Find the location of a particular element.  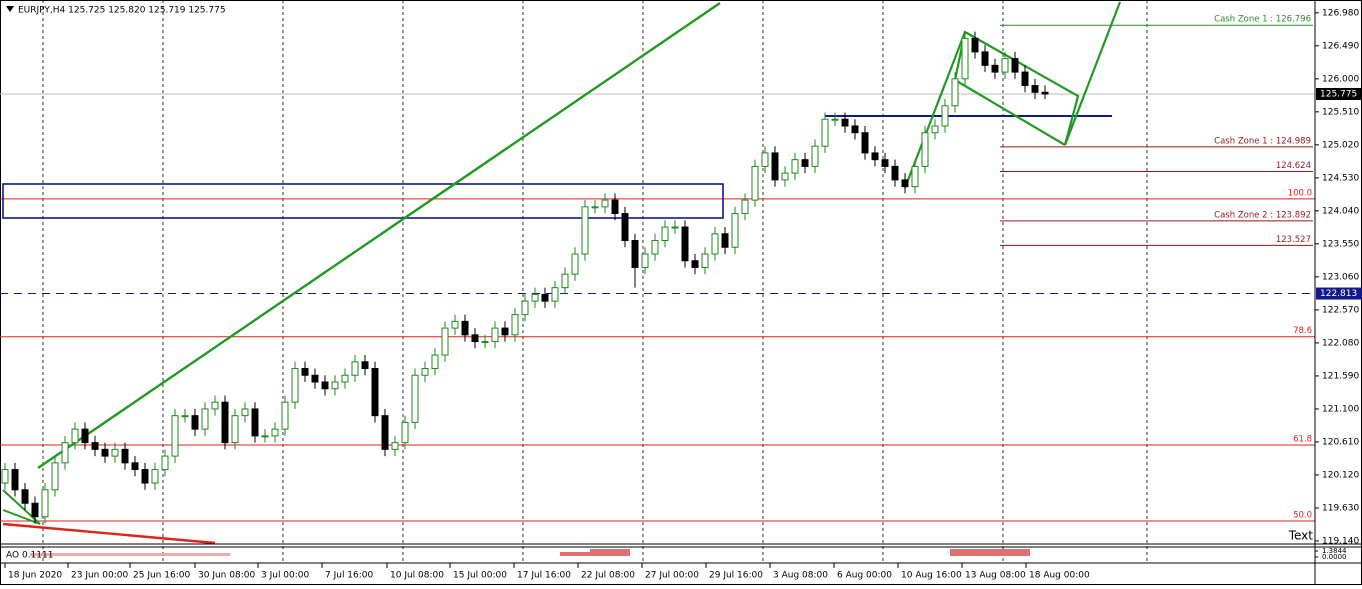

x-tick-label: 3 Aug 08:00 is located at coordinates (800, 576).